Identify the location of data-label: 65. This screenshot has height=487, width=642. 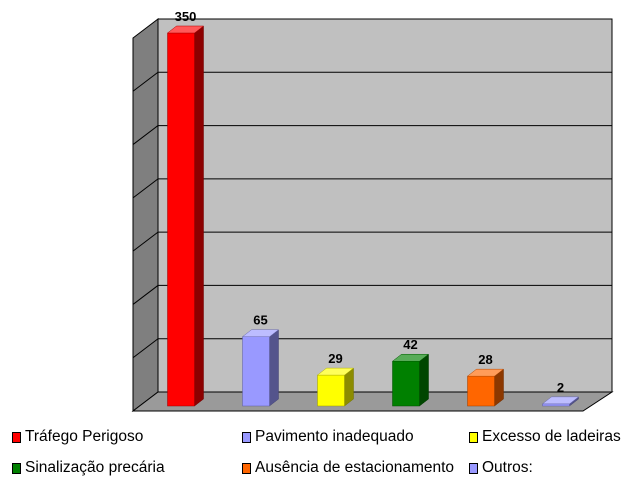
(260, 320).